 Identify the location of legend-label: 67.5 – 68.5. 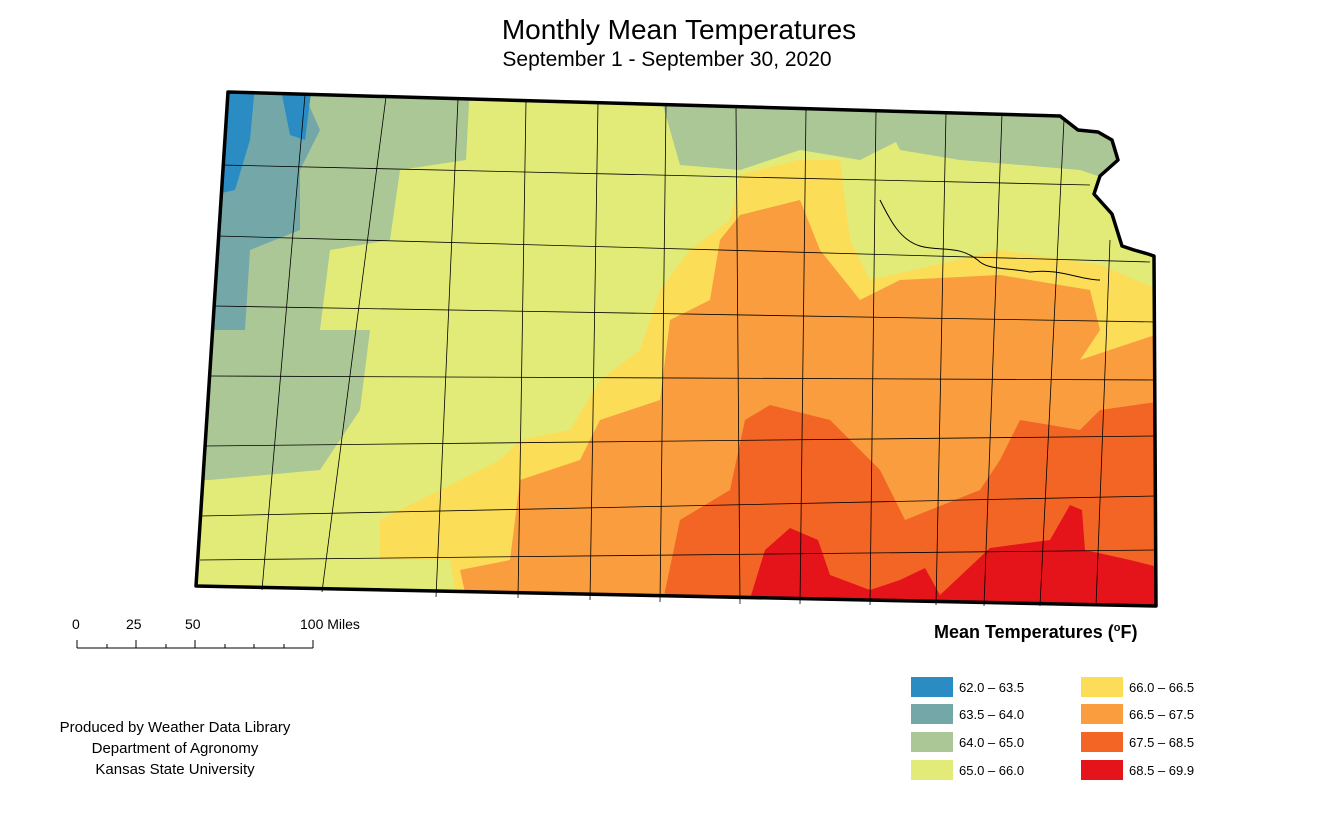
(1162, 742).